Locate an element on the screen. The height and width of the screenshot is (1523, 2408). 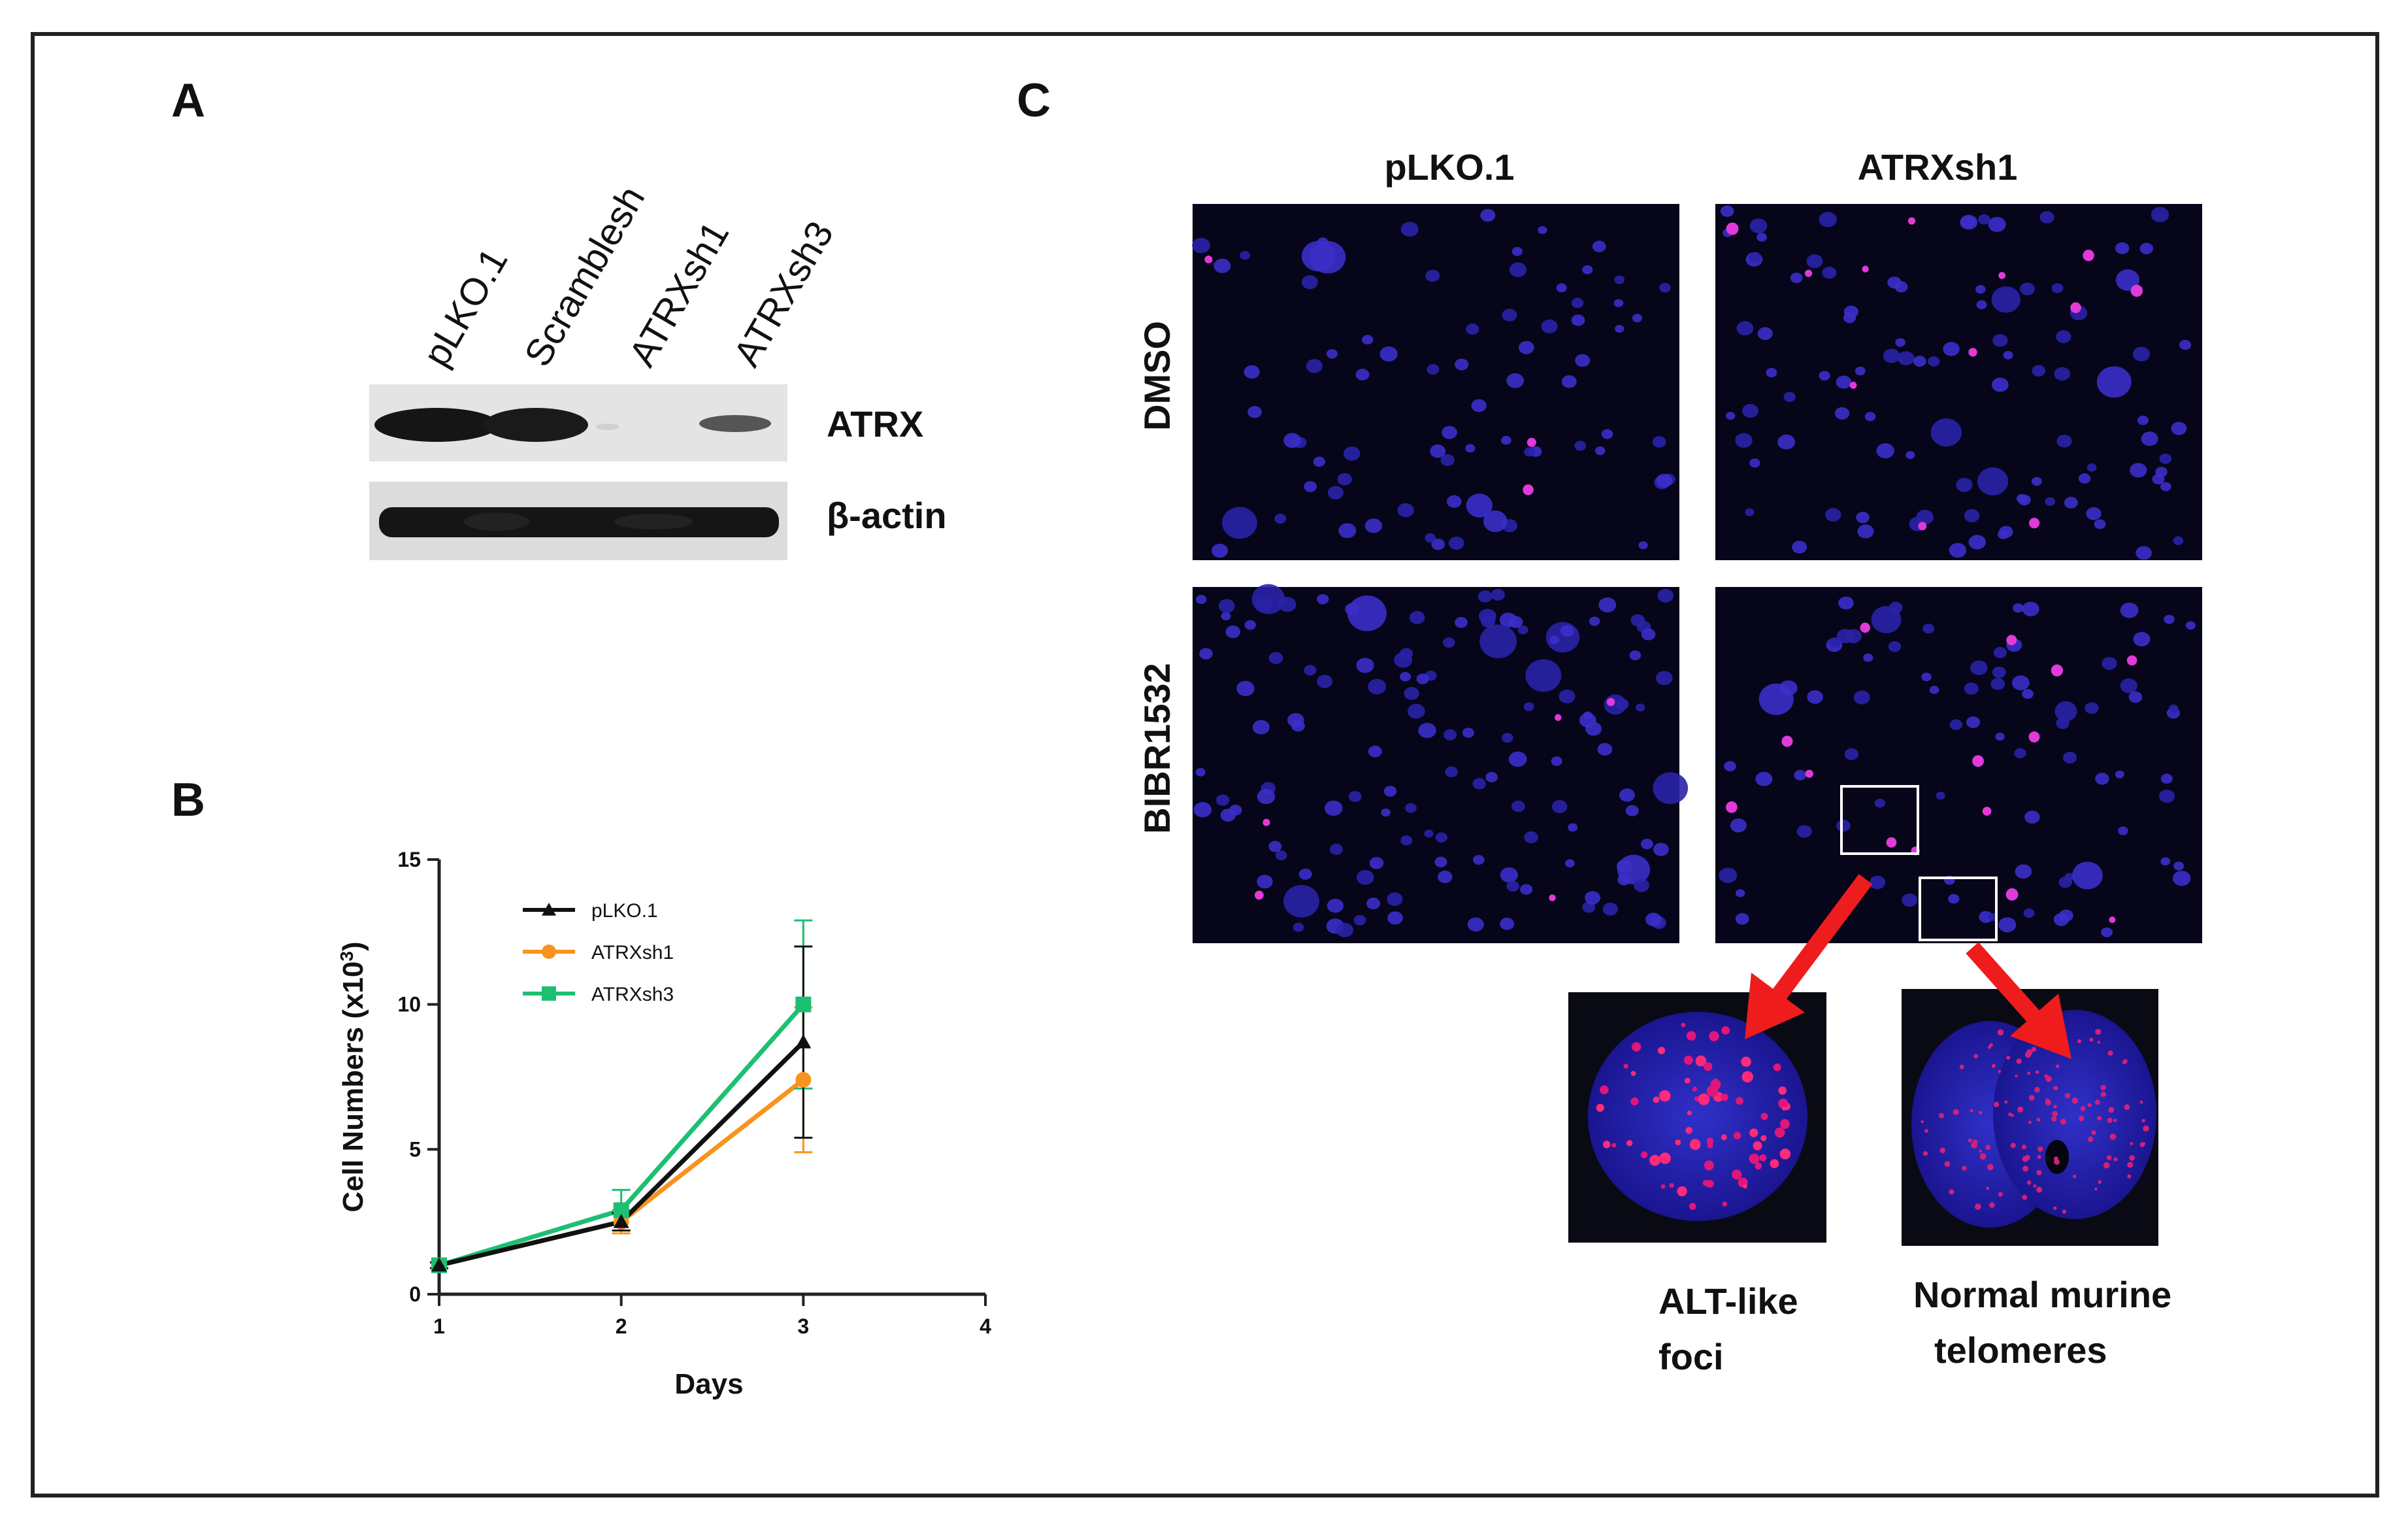
y-tick-label: 15 is located at coordinates (409, 859).